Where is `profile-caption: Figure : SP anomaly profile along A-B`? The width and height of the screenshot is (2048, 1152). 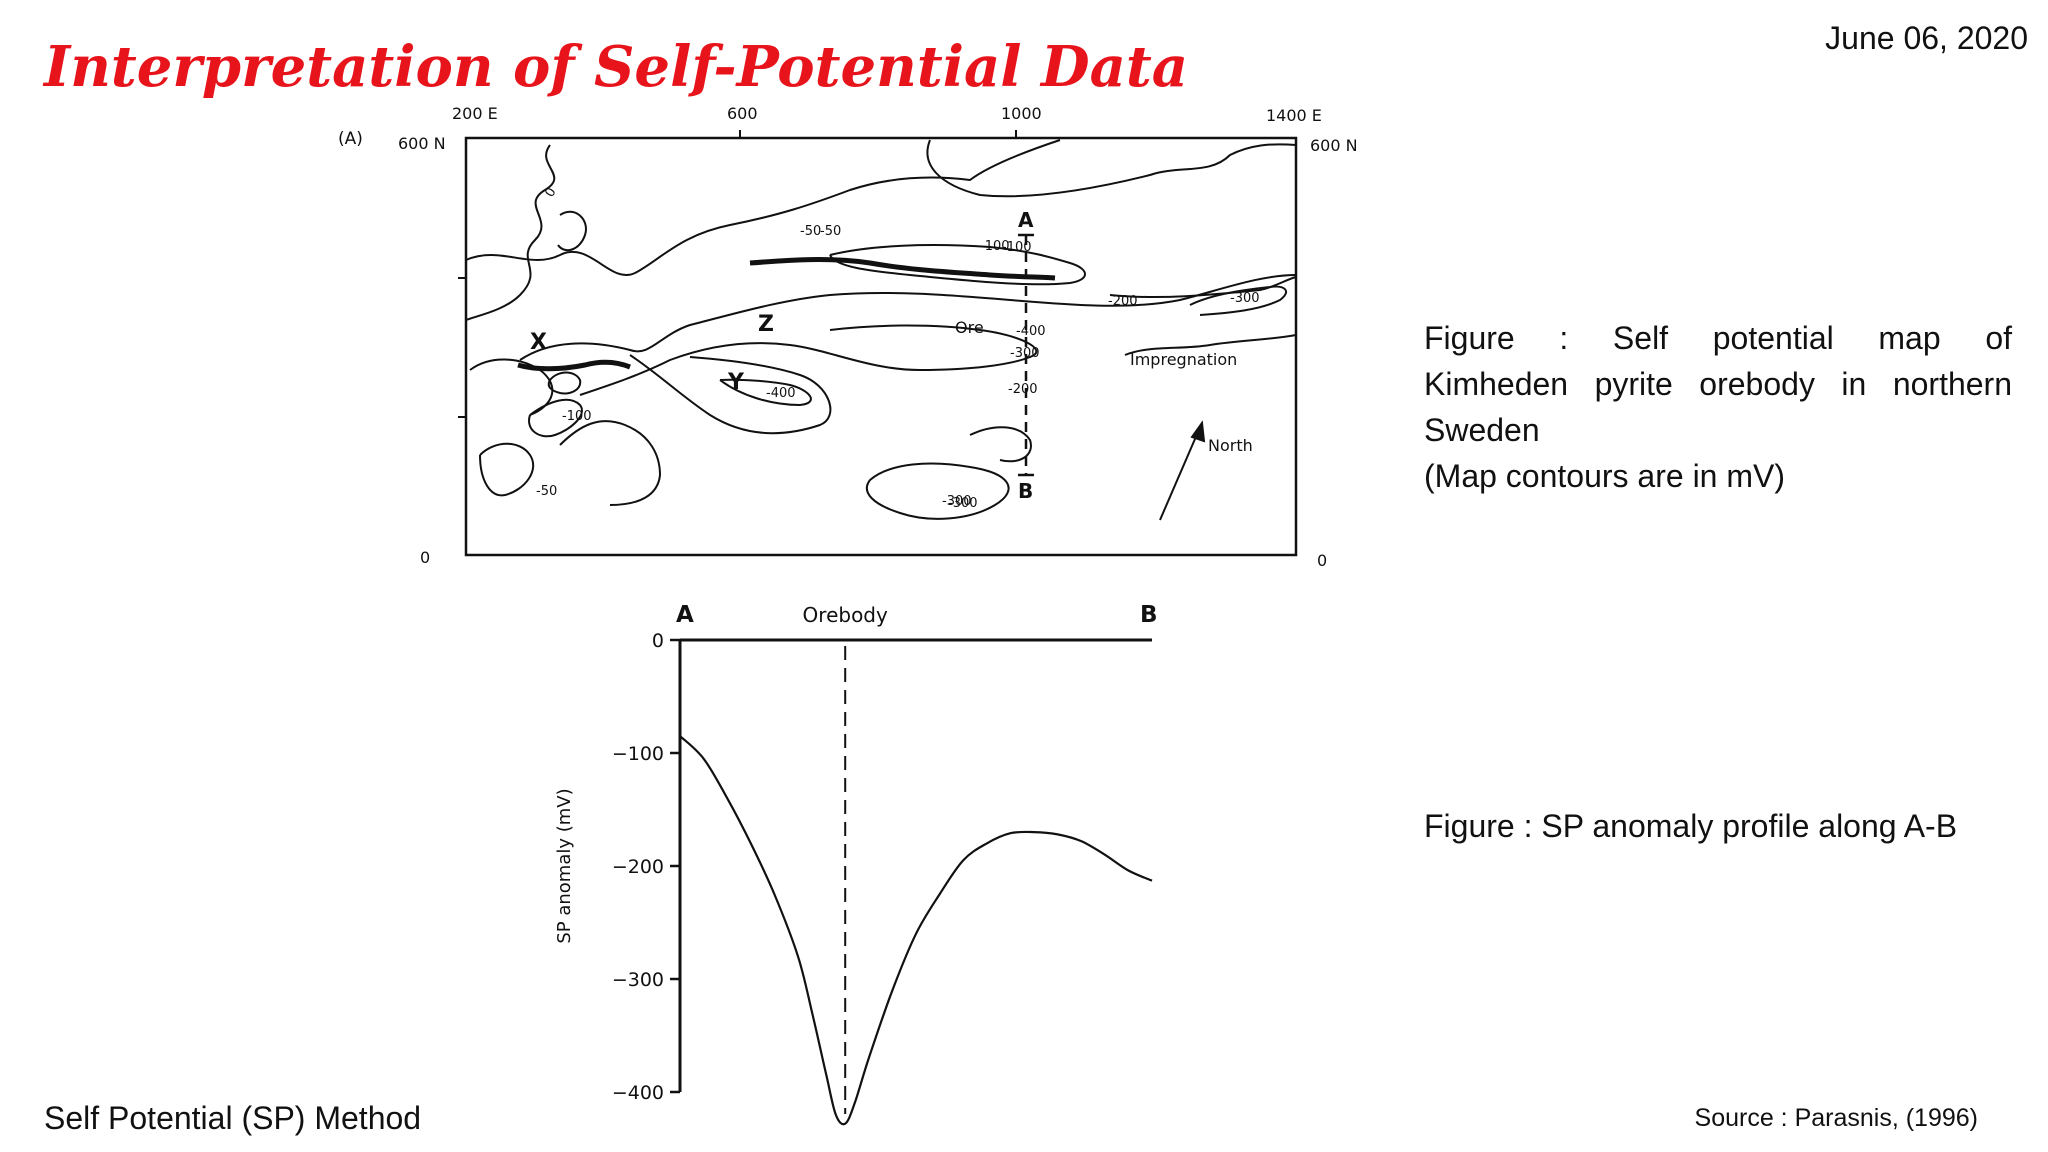
profile-caption: Figure : SP anomaly profile along A-B is located at coordinates (1691, 826).